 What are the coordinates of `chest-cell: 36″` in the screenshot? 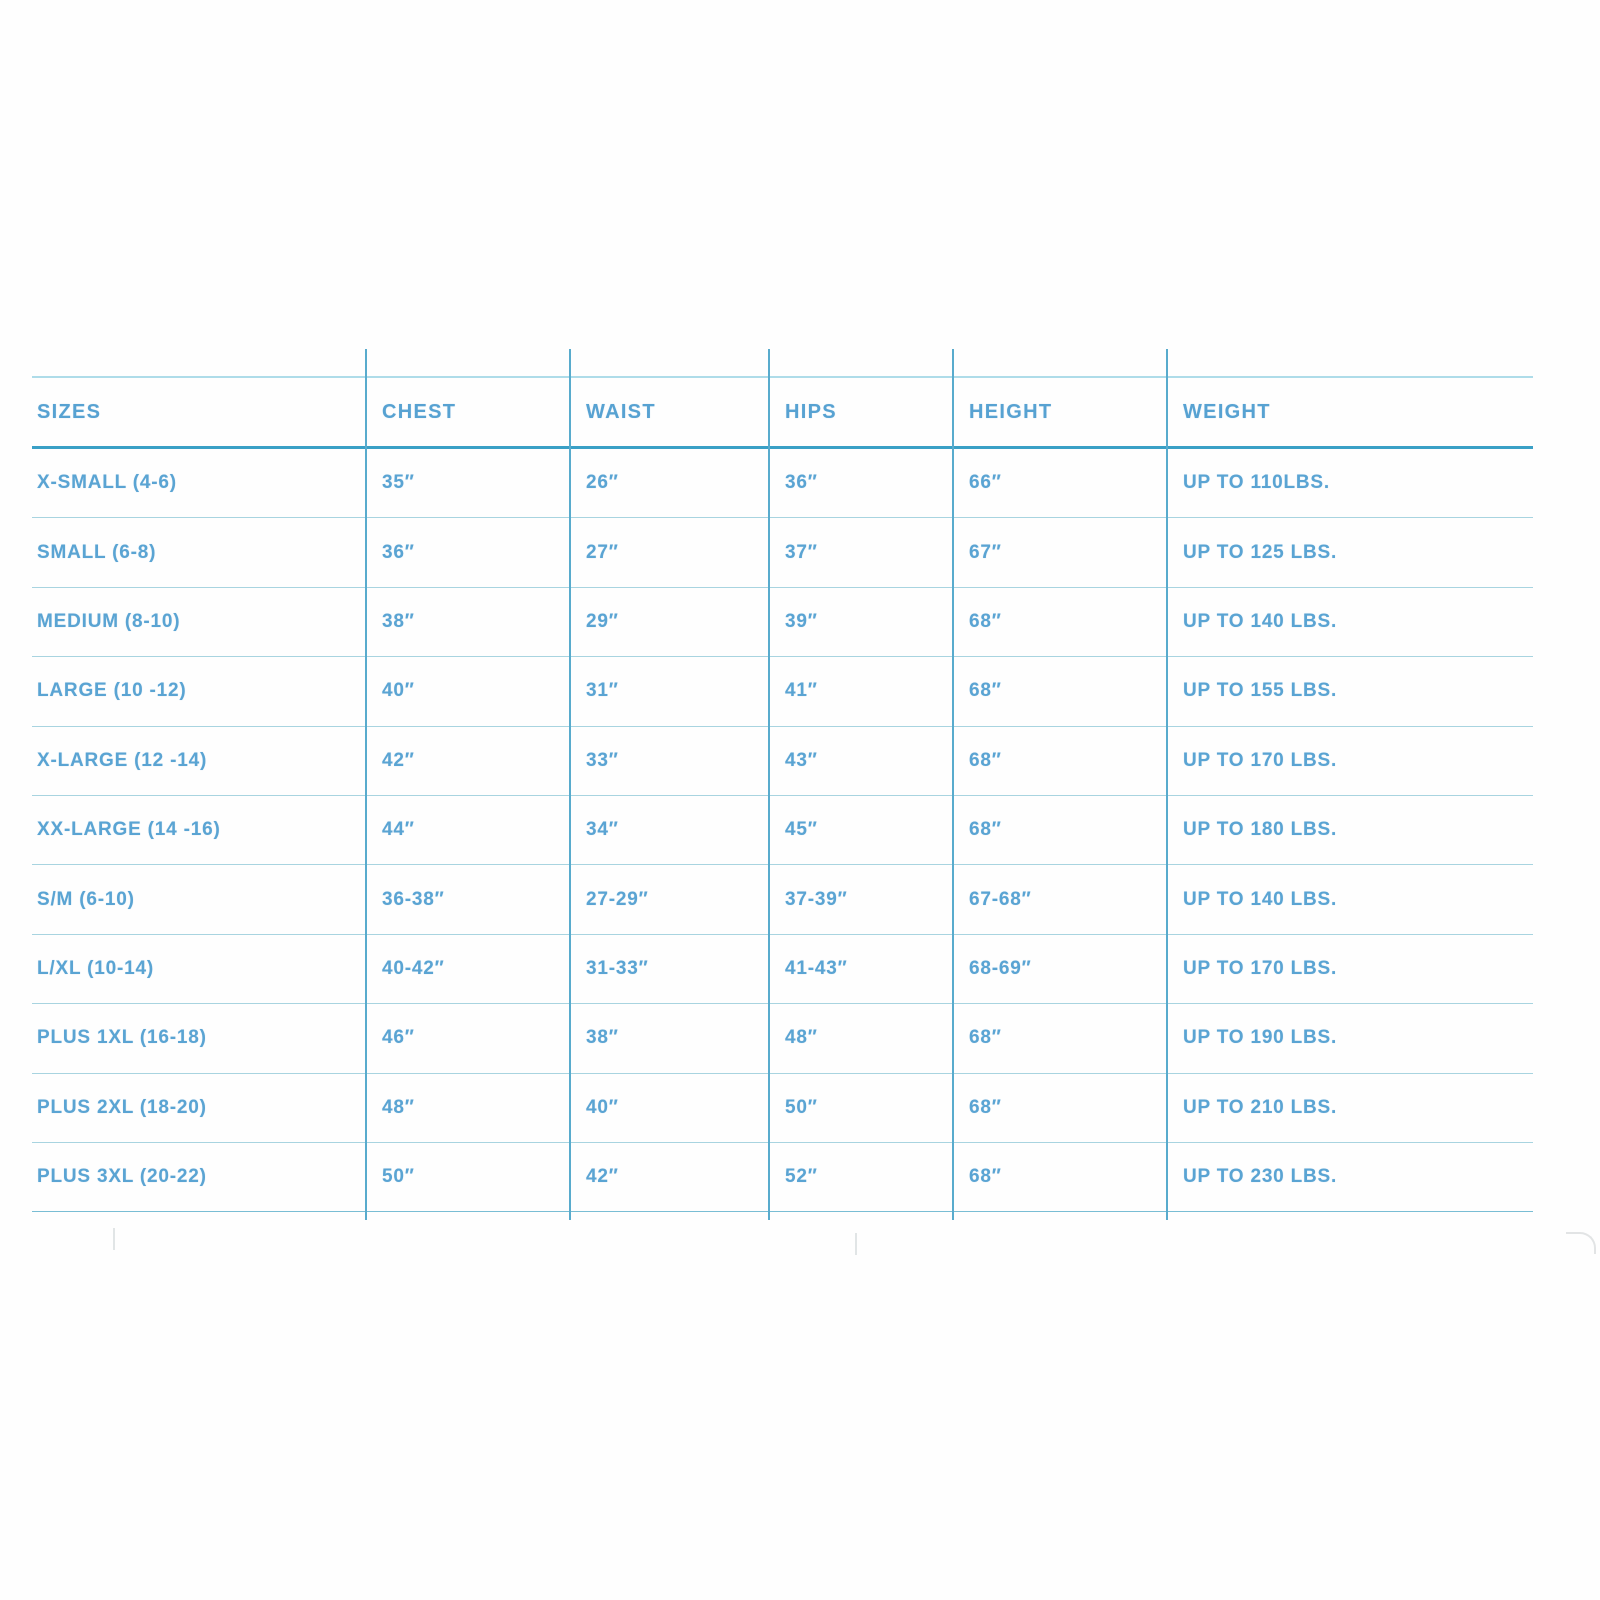 It's located at (467, 553).